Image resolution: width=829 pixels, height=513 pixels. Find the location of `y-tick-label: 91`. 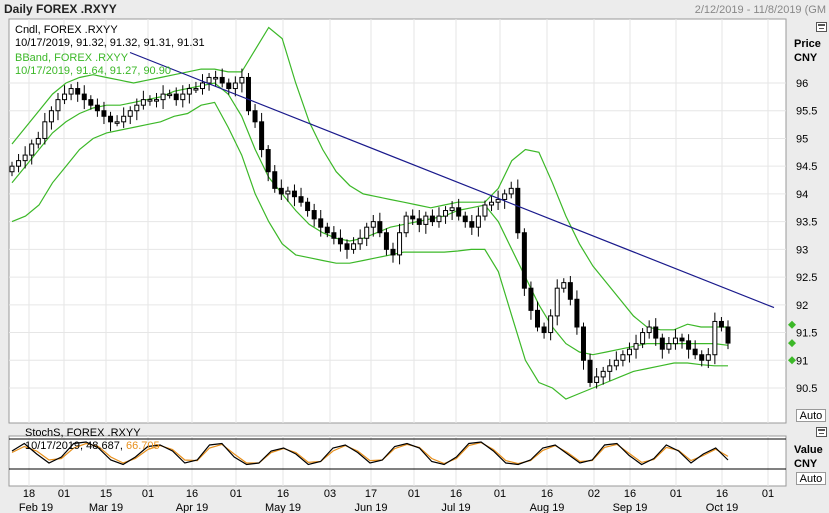

y-tick-label: 91 is located at coordinates (802, 361).